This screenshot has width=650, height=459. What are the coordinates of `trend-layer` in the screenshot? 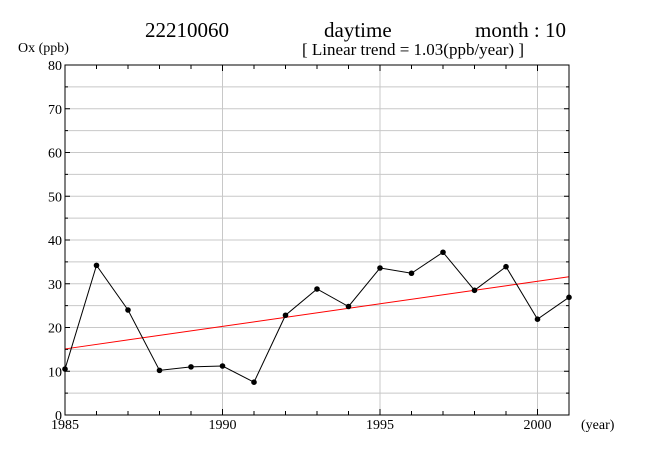 It's located at (317, 313).